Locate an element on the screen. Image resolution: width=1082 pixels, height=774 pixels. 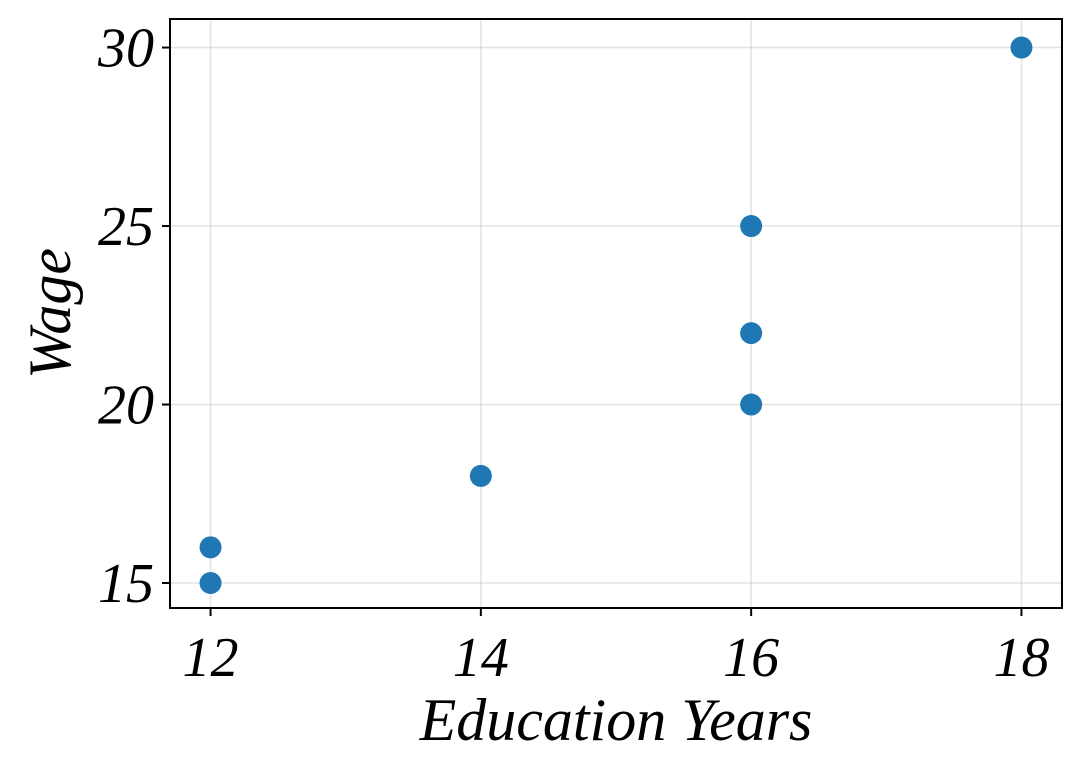
y-axis-title: Wage is located at coordinates (50, 313).